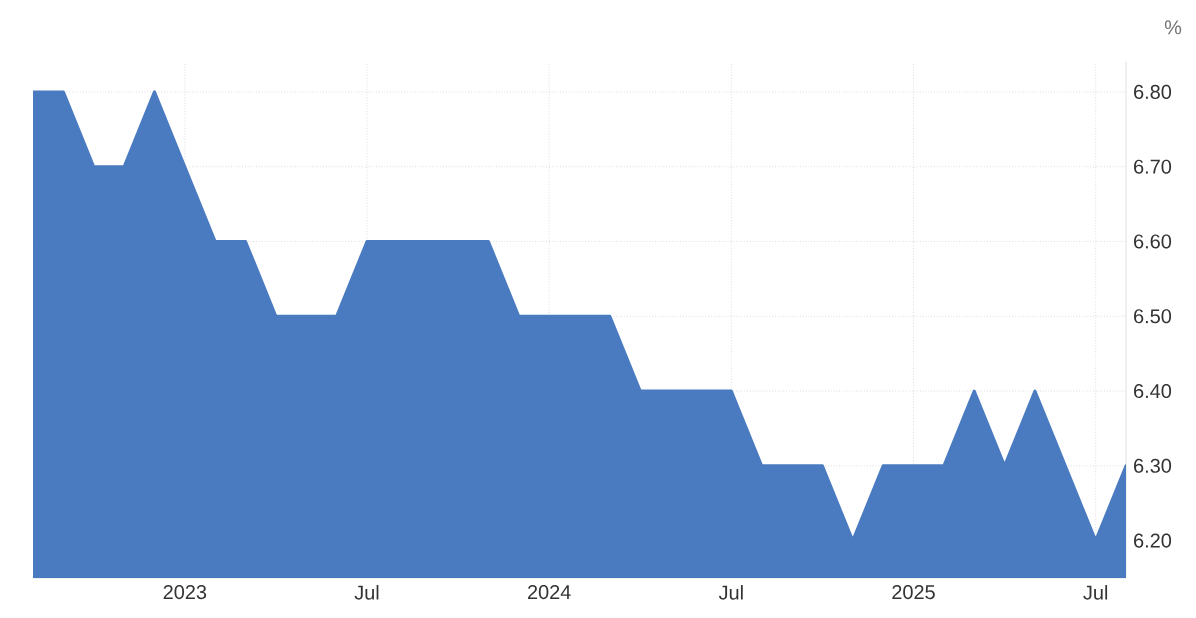 This screenshot has height=618, width=1196. I want to click on y-tick-label: 6.30, so click(1153, 465).